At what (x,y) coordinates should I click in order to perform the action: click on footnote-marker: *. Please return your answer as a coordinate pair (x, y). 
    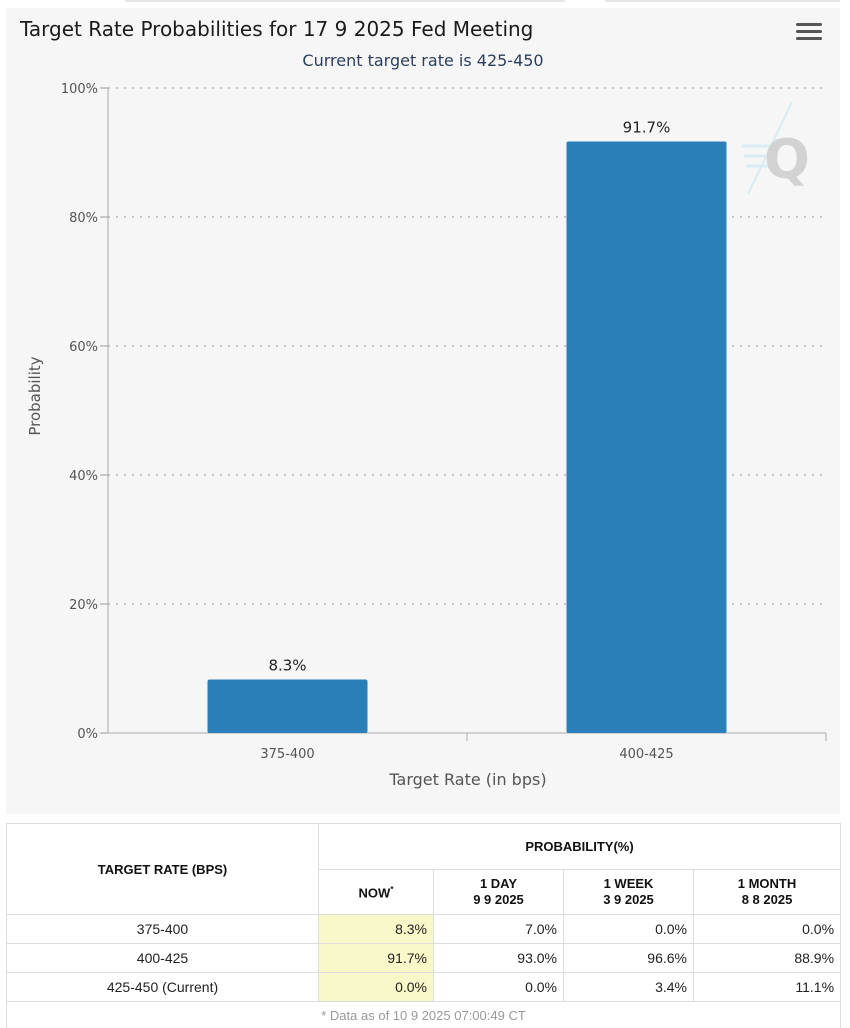
    Looking at the image, I should click on (391, 889).